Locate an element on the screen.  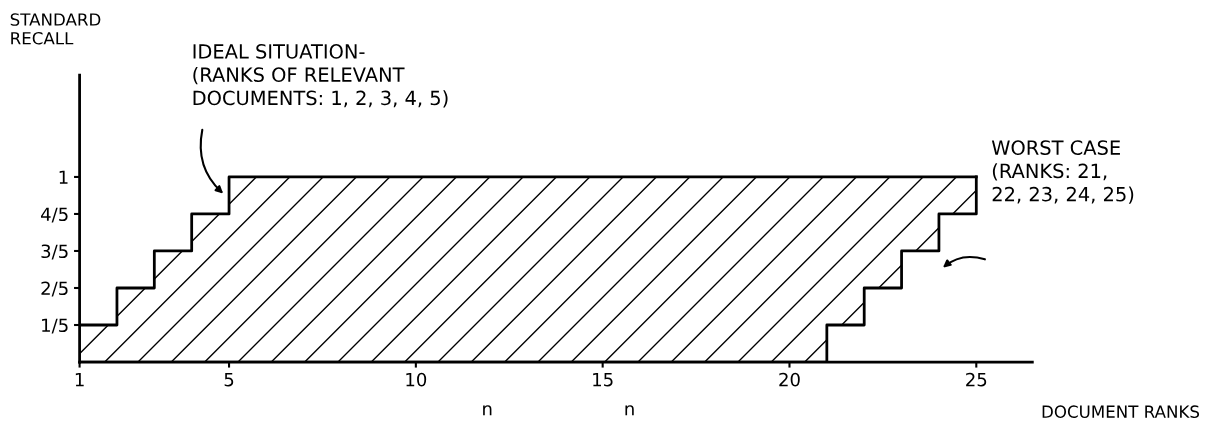
y-tick-label: 2/5 is located at coordinates (54, 289).